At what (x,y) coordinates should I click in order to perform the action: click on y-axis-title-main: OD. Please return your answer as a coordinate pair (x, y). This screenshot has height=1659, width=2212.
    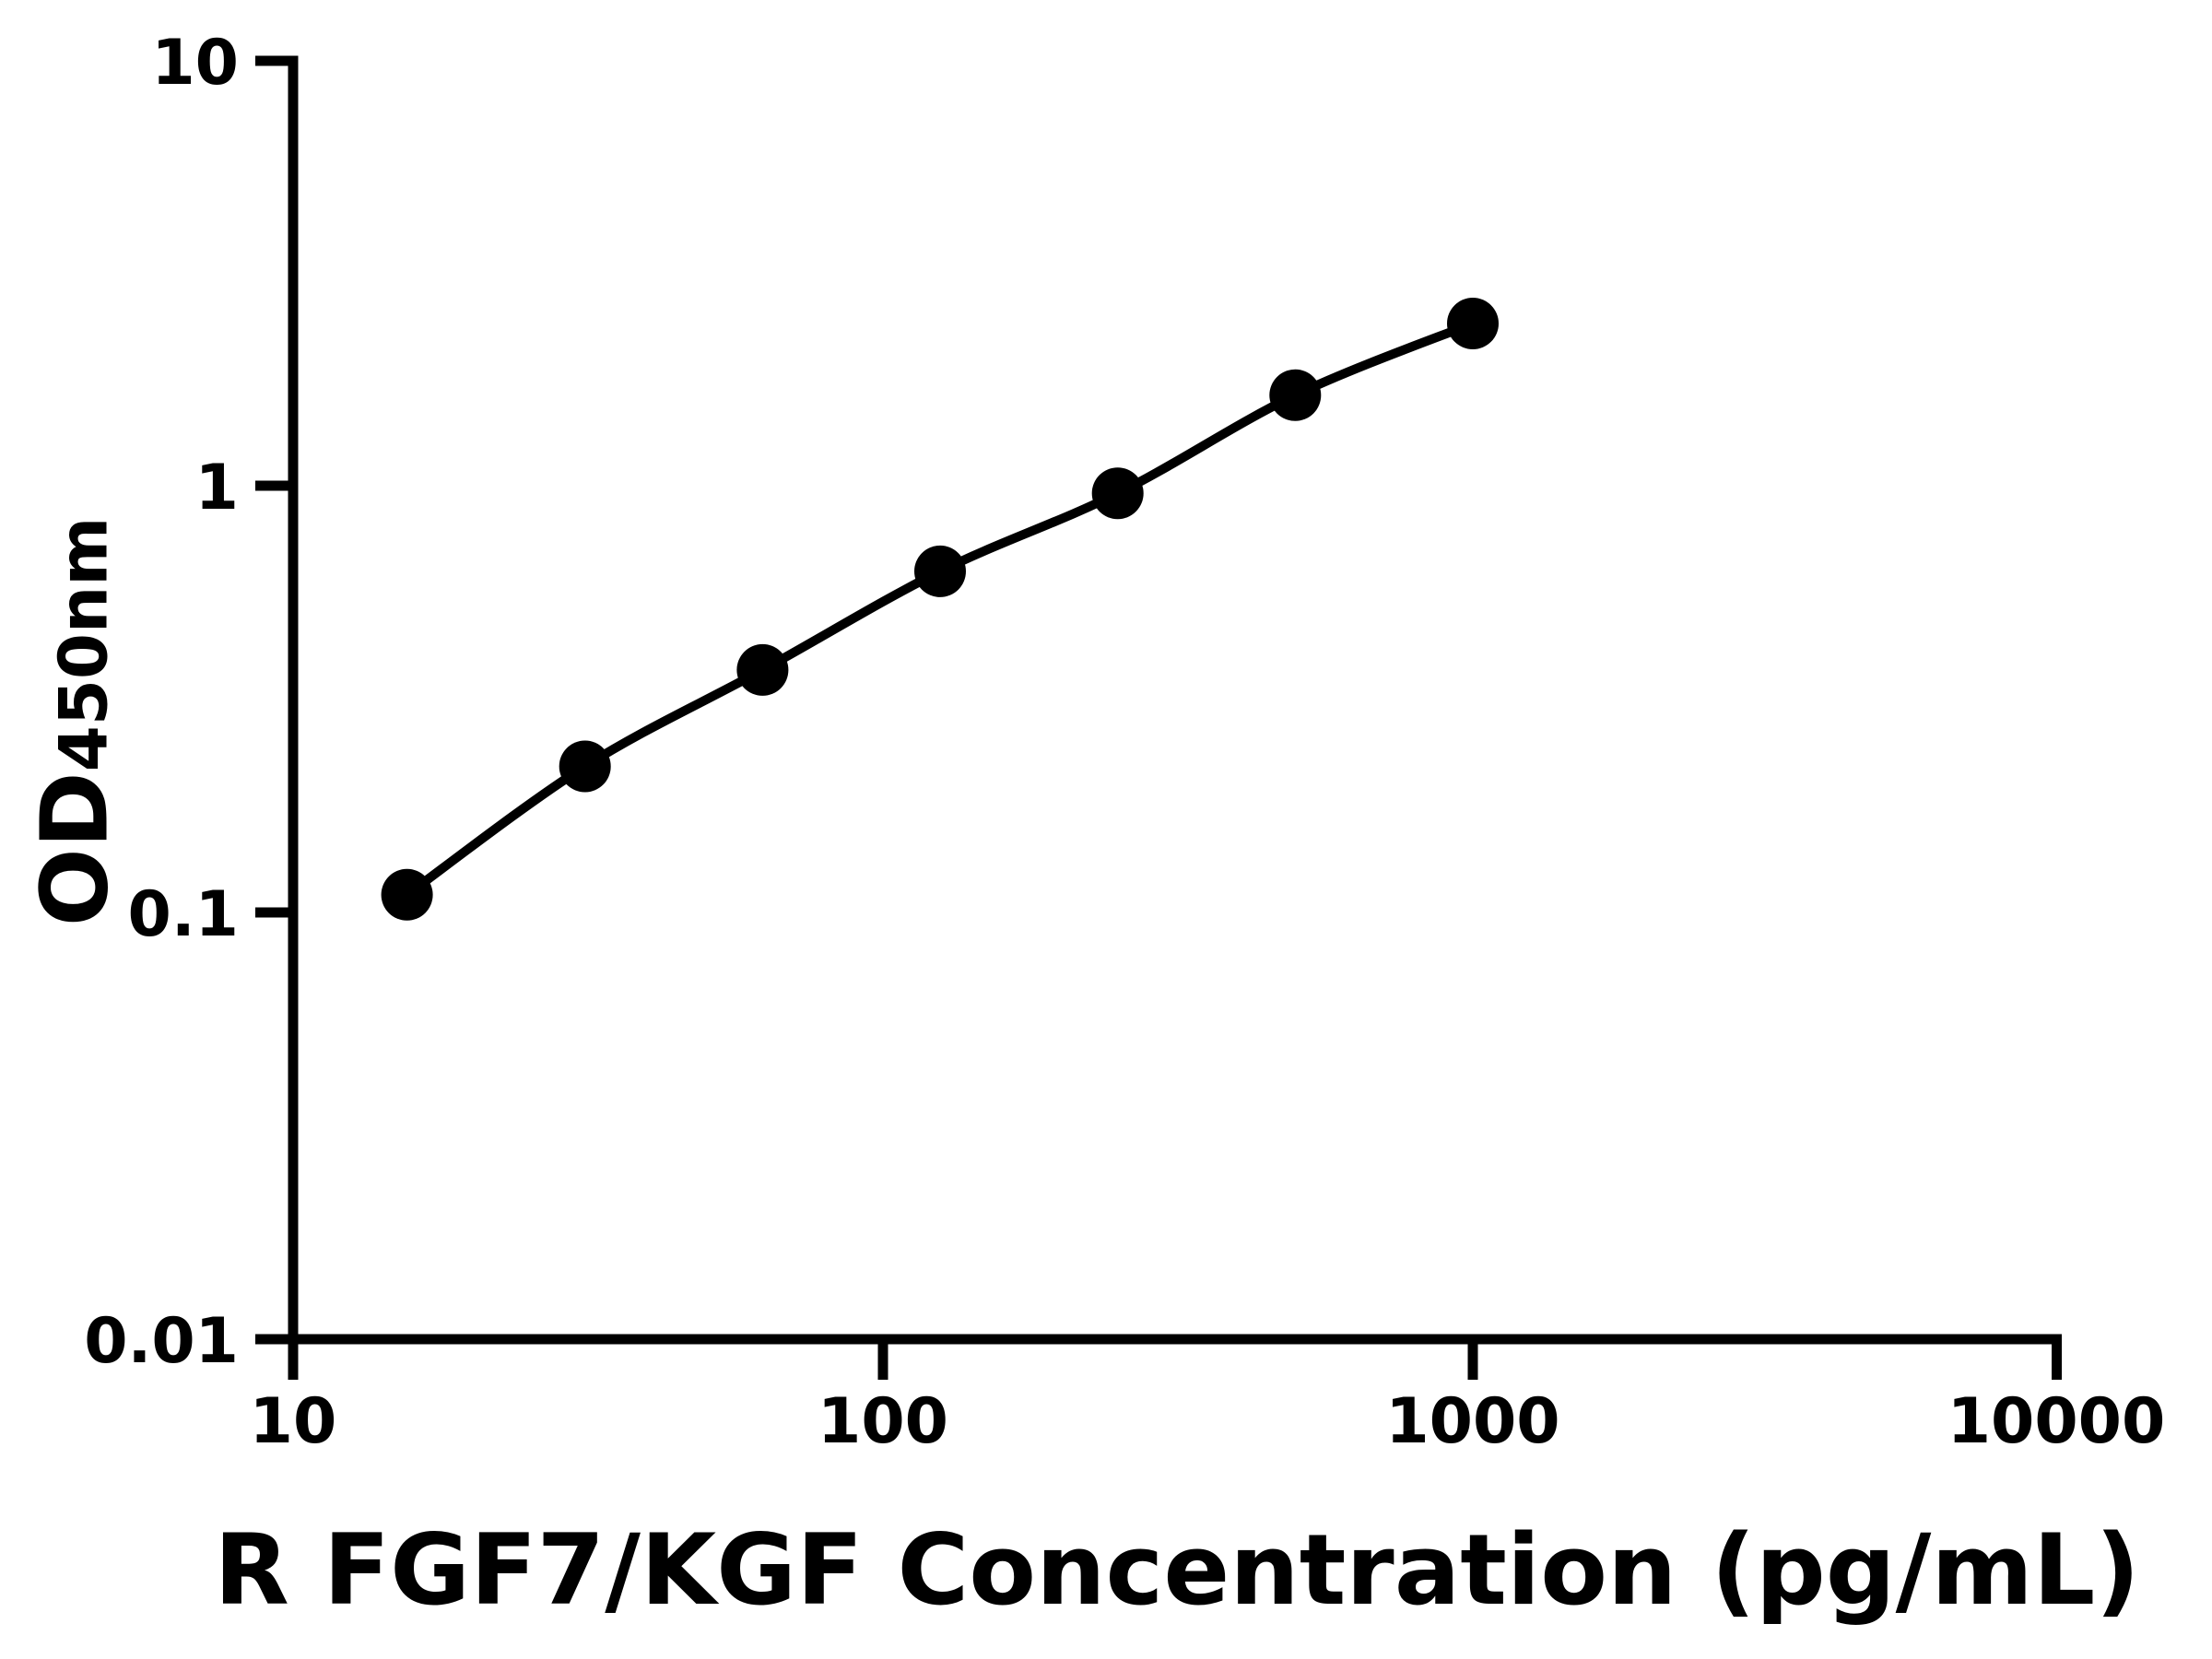
    Looking at the image, I should click on (74, 849).